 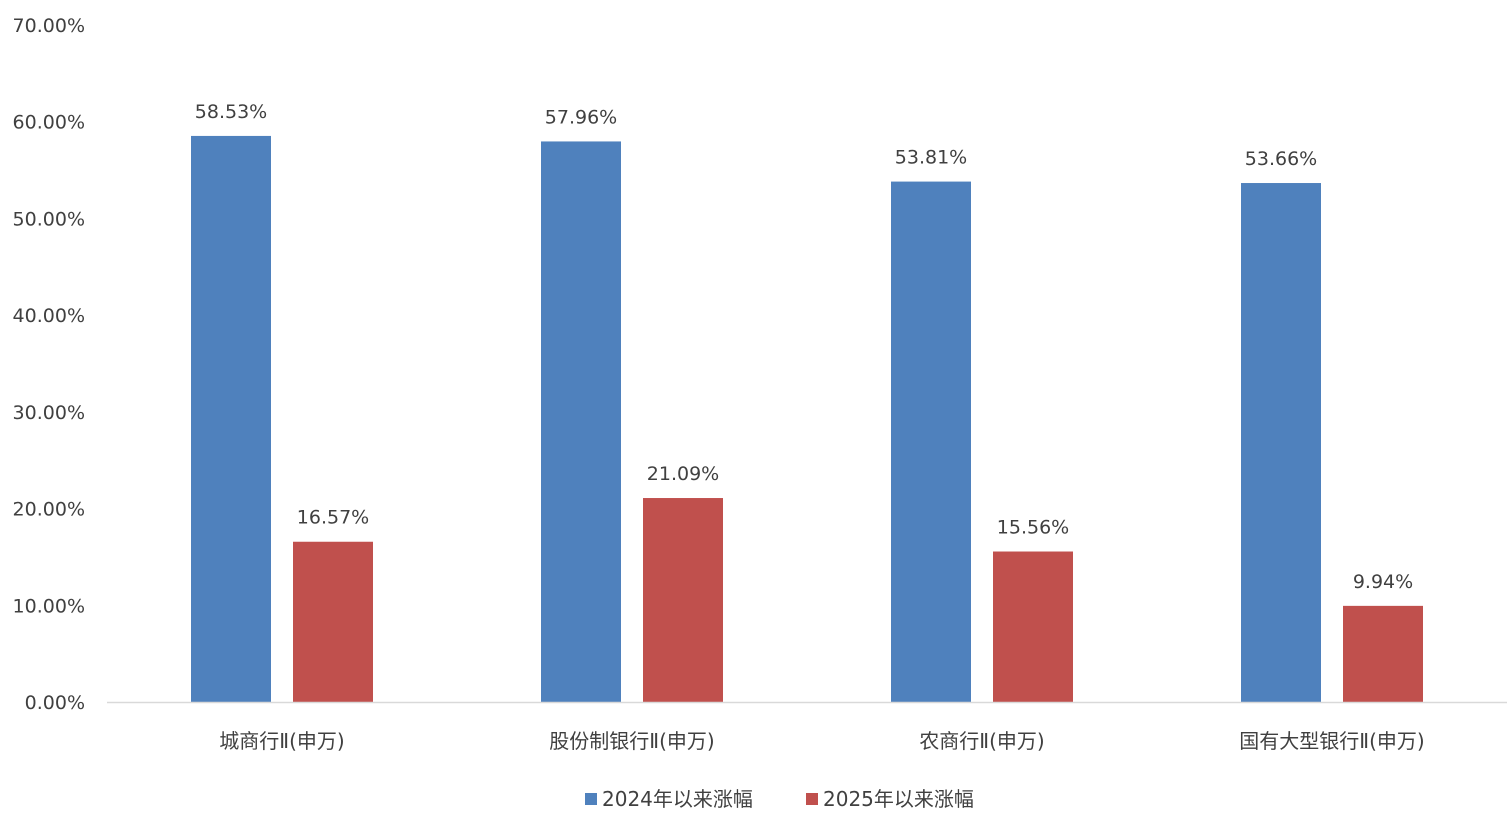 I want to click on legend-label-1: 2024年以来涨幅, so click(x=677, y=799).